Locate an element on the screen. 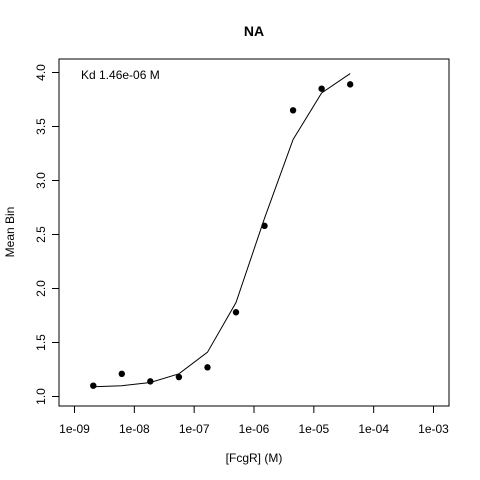 Image resolution: width=480 pixels, height=480 pixels. x-tick-label: 1e-05 is located at coordinates (313, 429).